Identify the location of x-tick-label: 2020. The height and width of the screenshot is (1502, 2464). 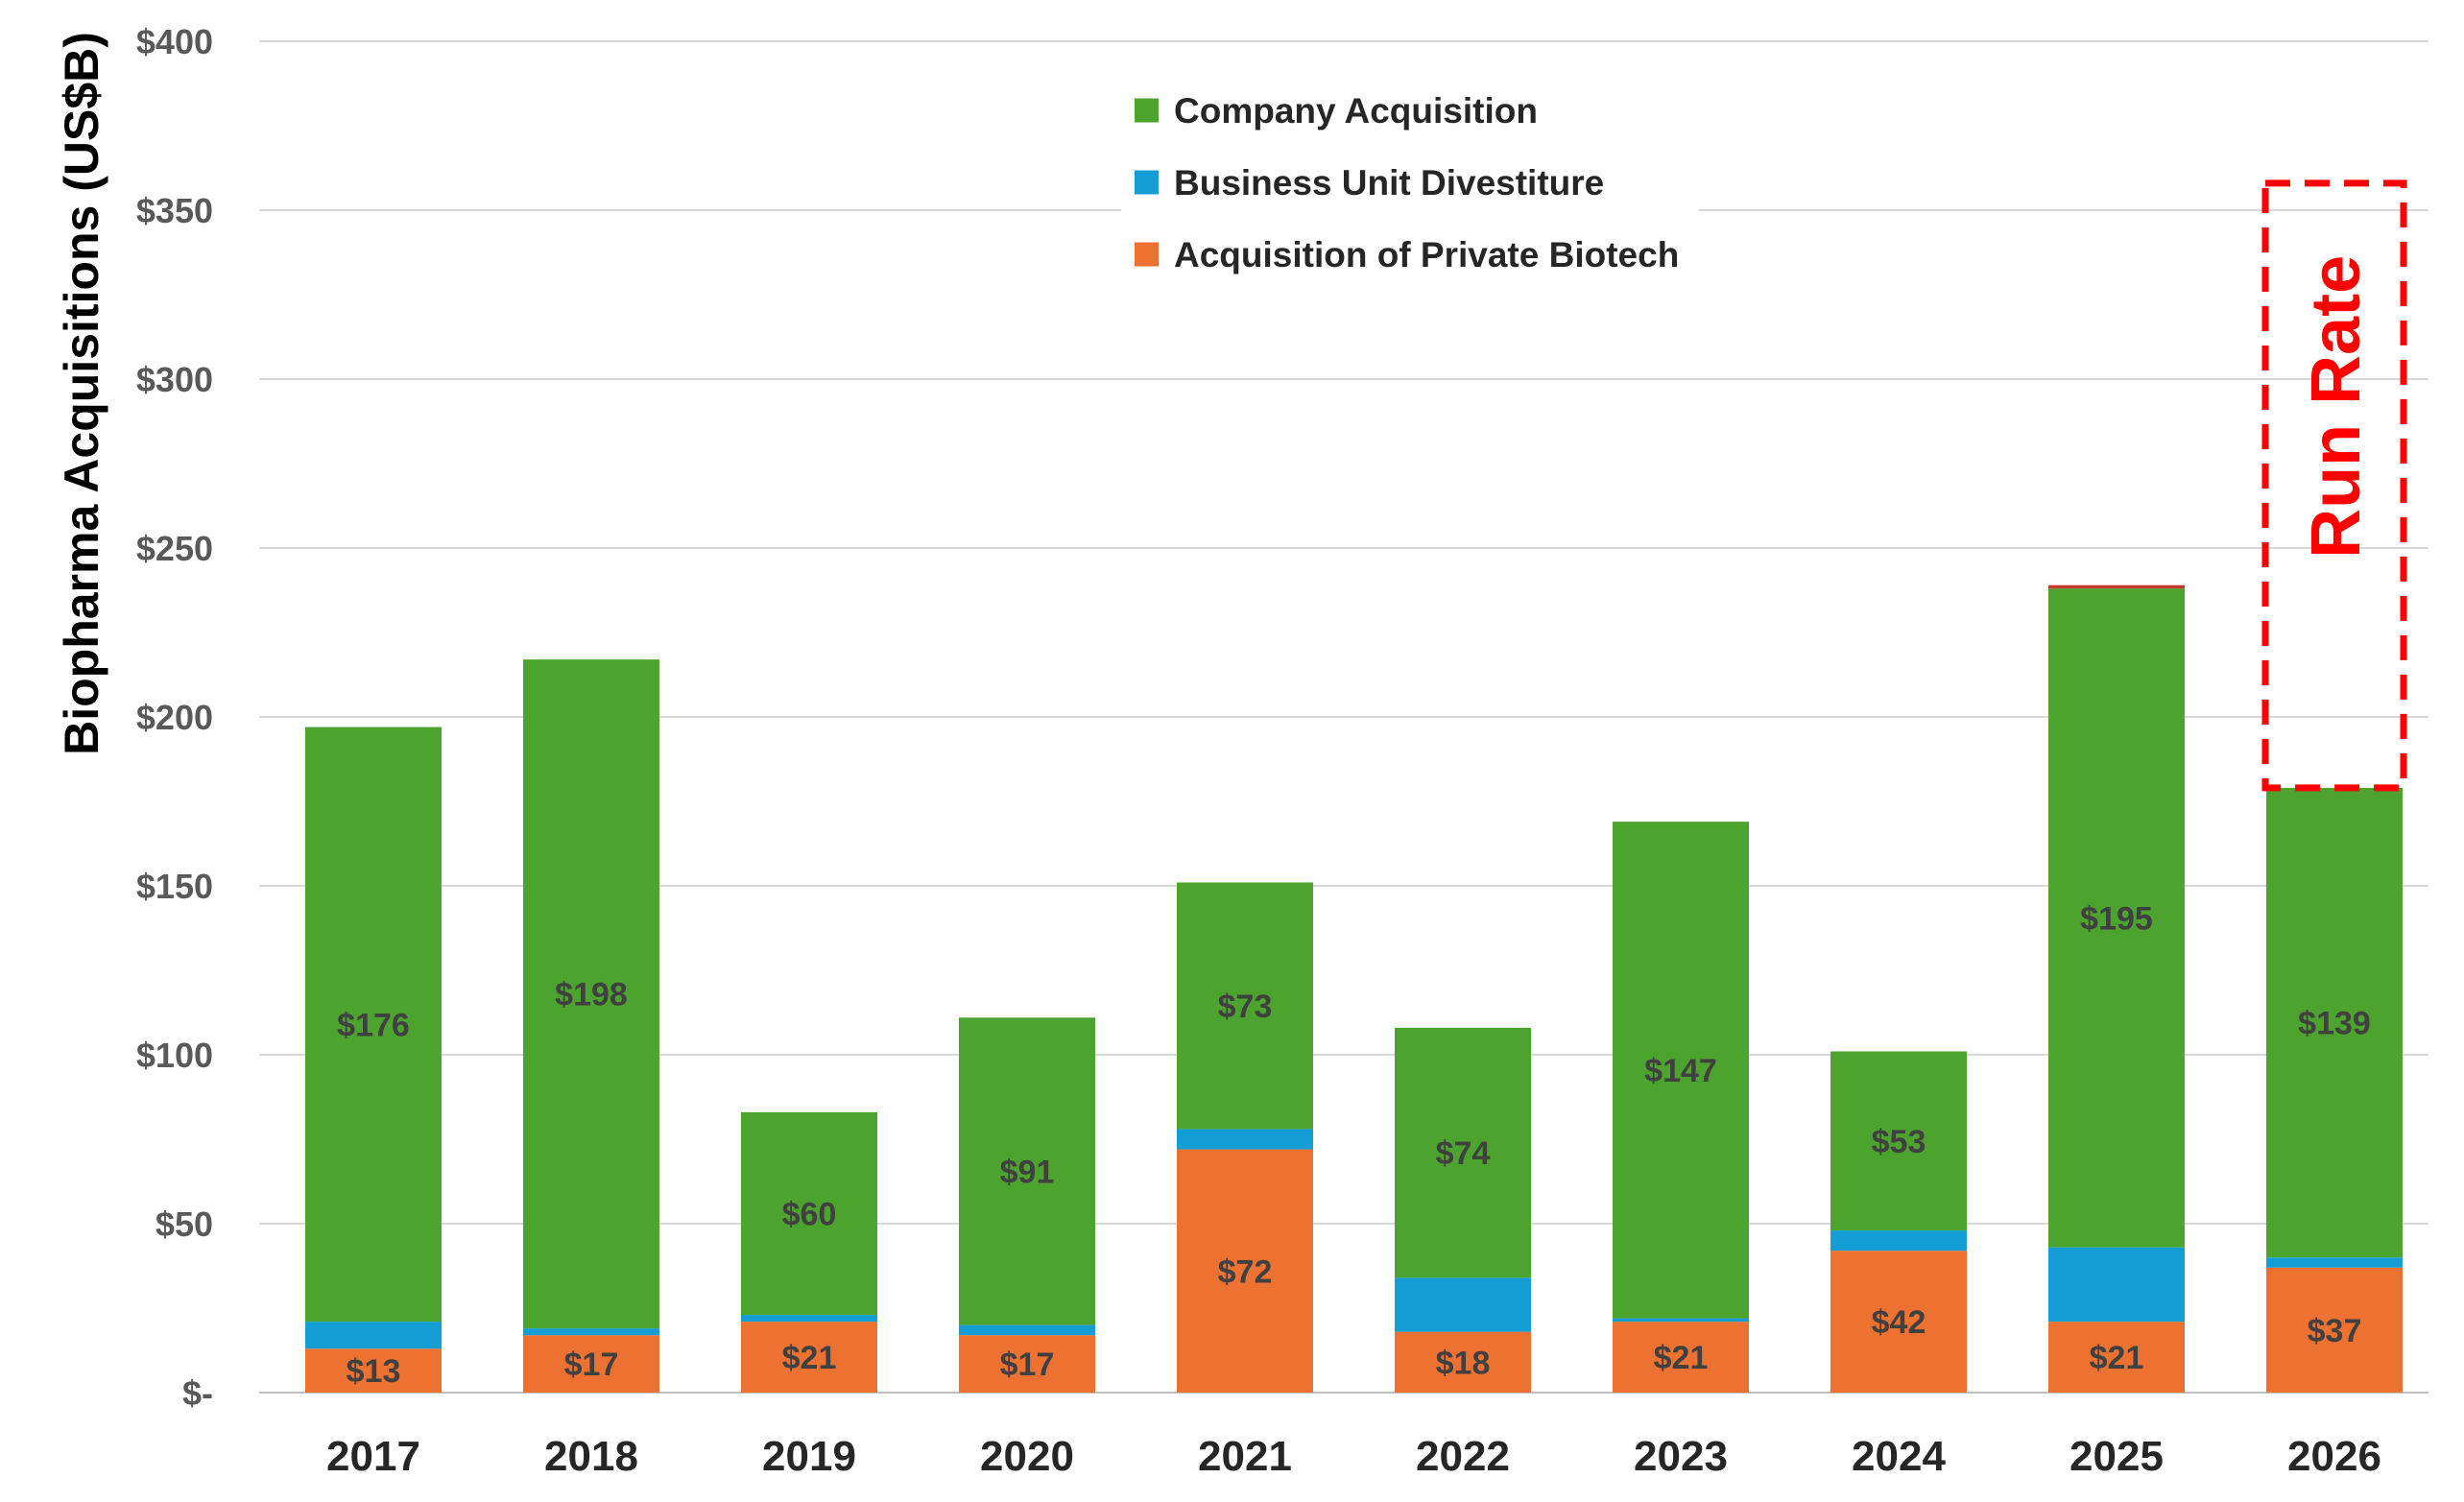
(1027, 1456).